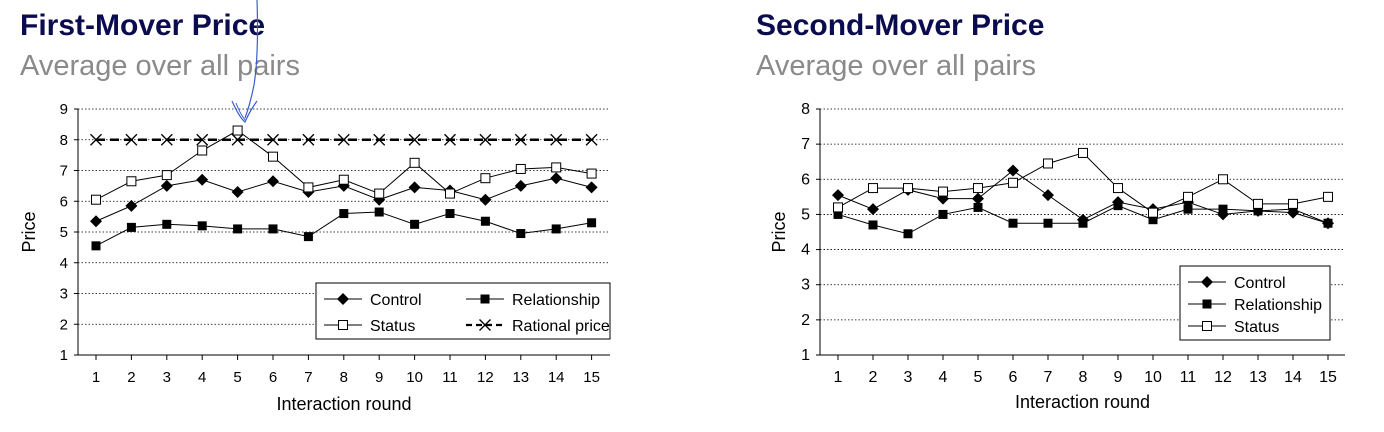  Describe the element at coordinates (896, 66) in the screenshot. I see `chart-subtitle: Average over all pairs` at that location.